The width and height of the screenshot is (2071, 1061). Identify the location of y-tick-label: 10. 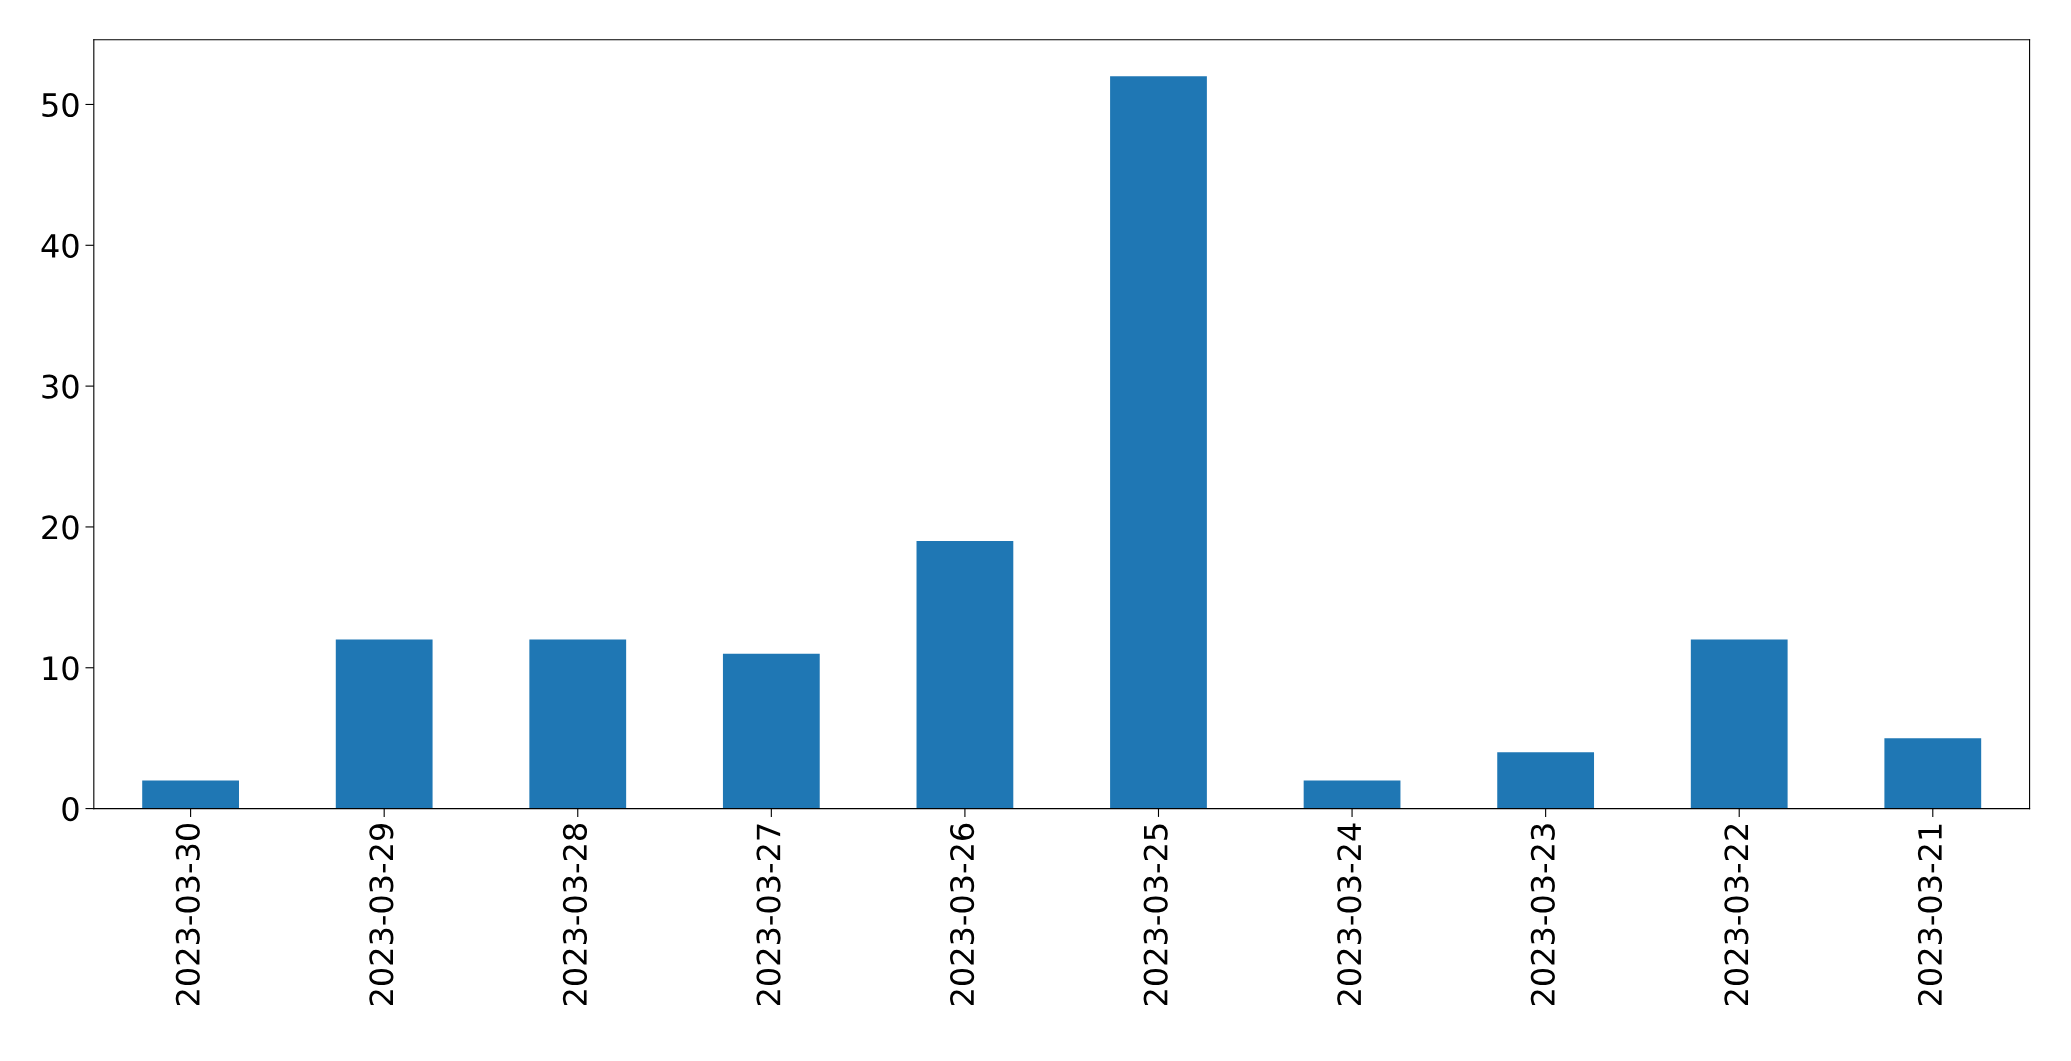
(61, 668).